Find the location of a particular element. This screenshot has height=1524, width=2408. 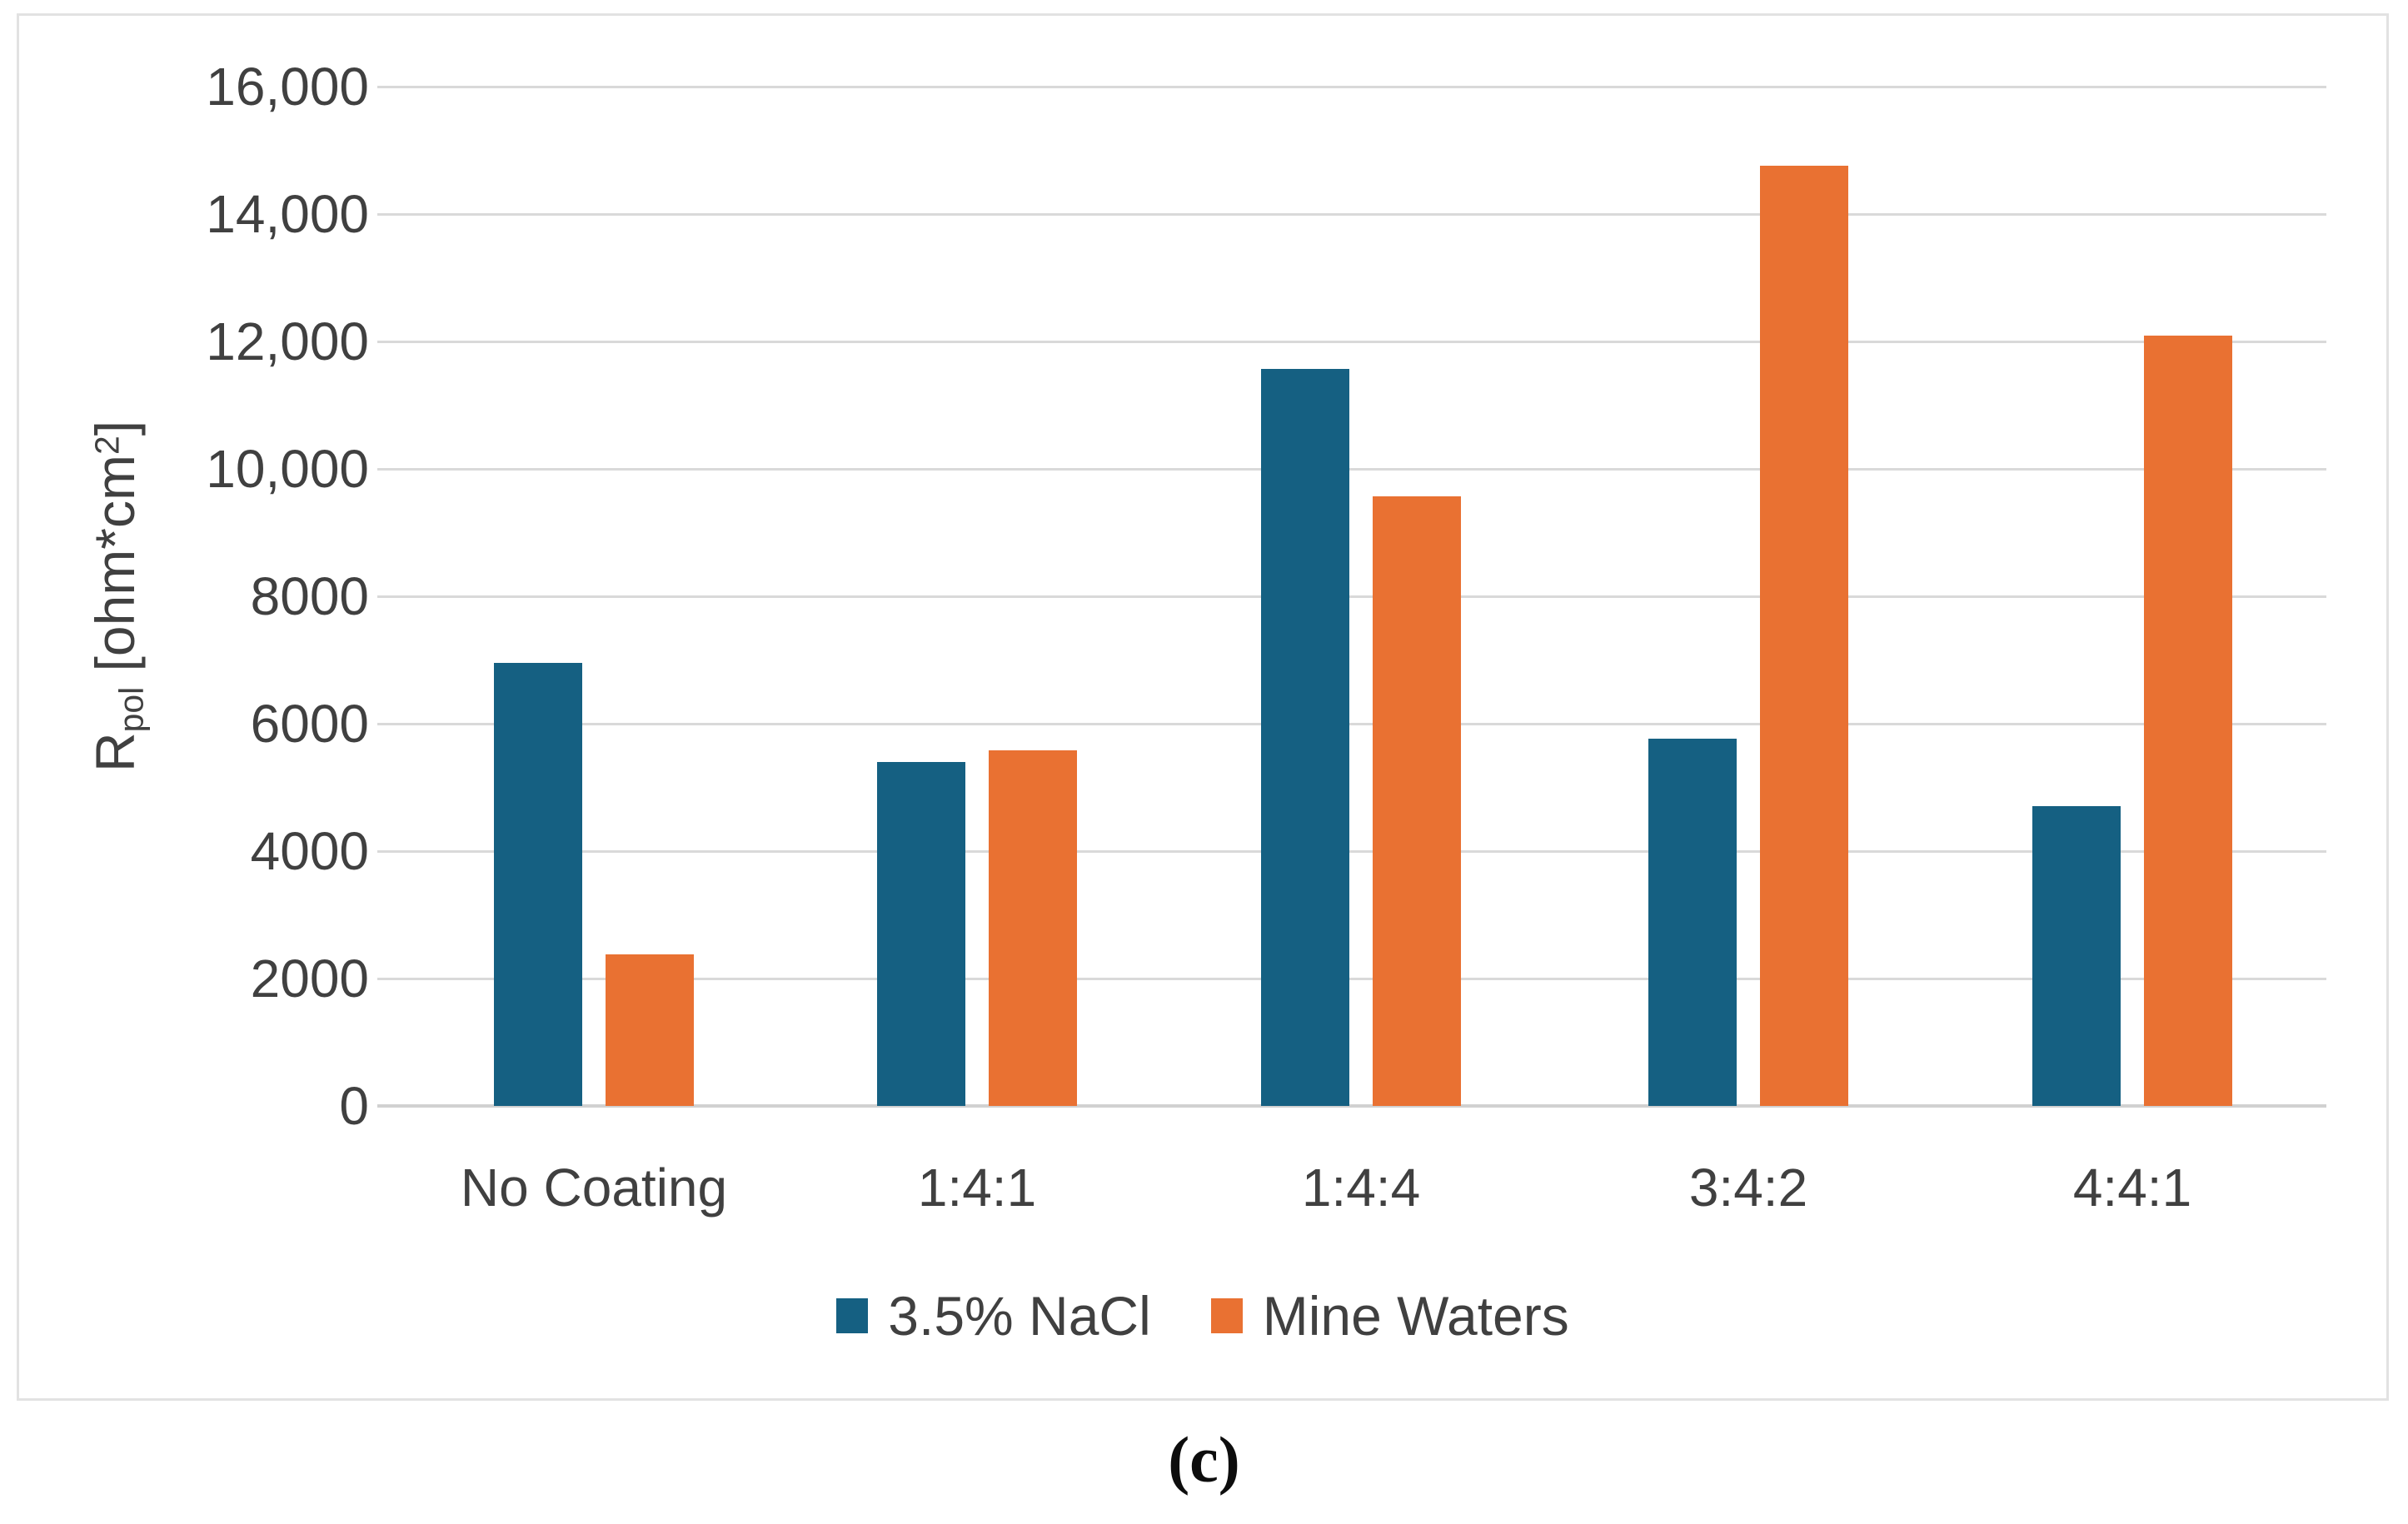

x-category-label-1-4-4: 1:4:4 is located at coordinates (1361, 1188).